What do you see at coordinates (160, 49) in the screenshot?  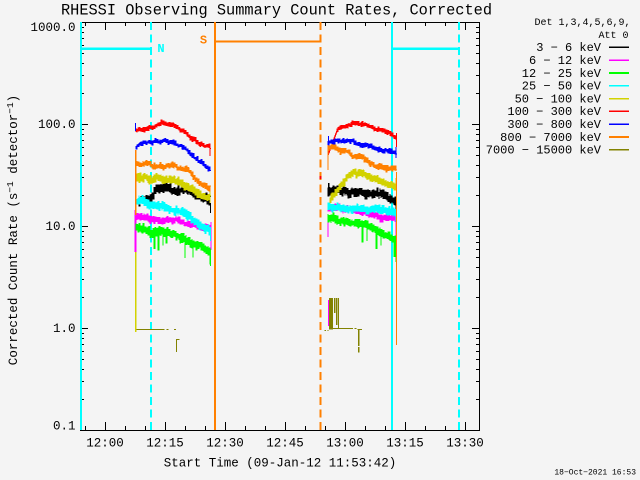 I see `svg-text: N` at bounding box center [160, 49].